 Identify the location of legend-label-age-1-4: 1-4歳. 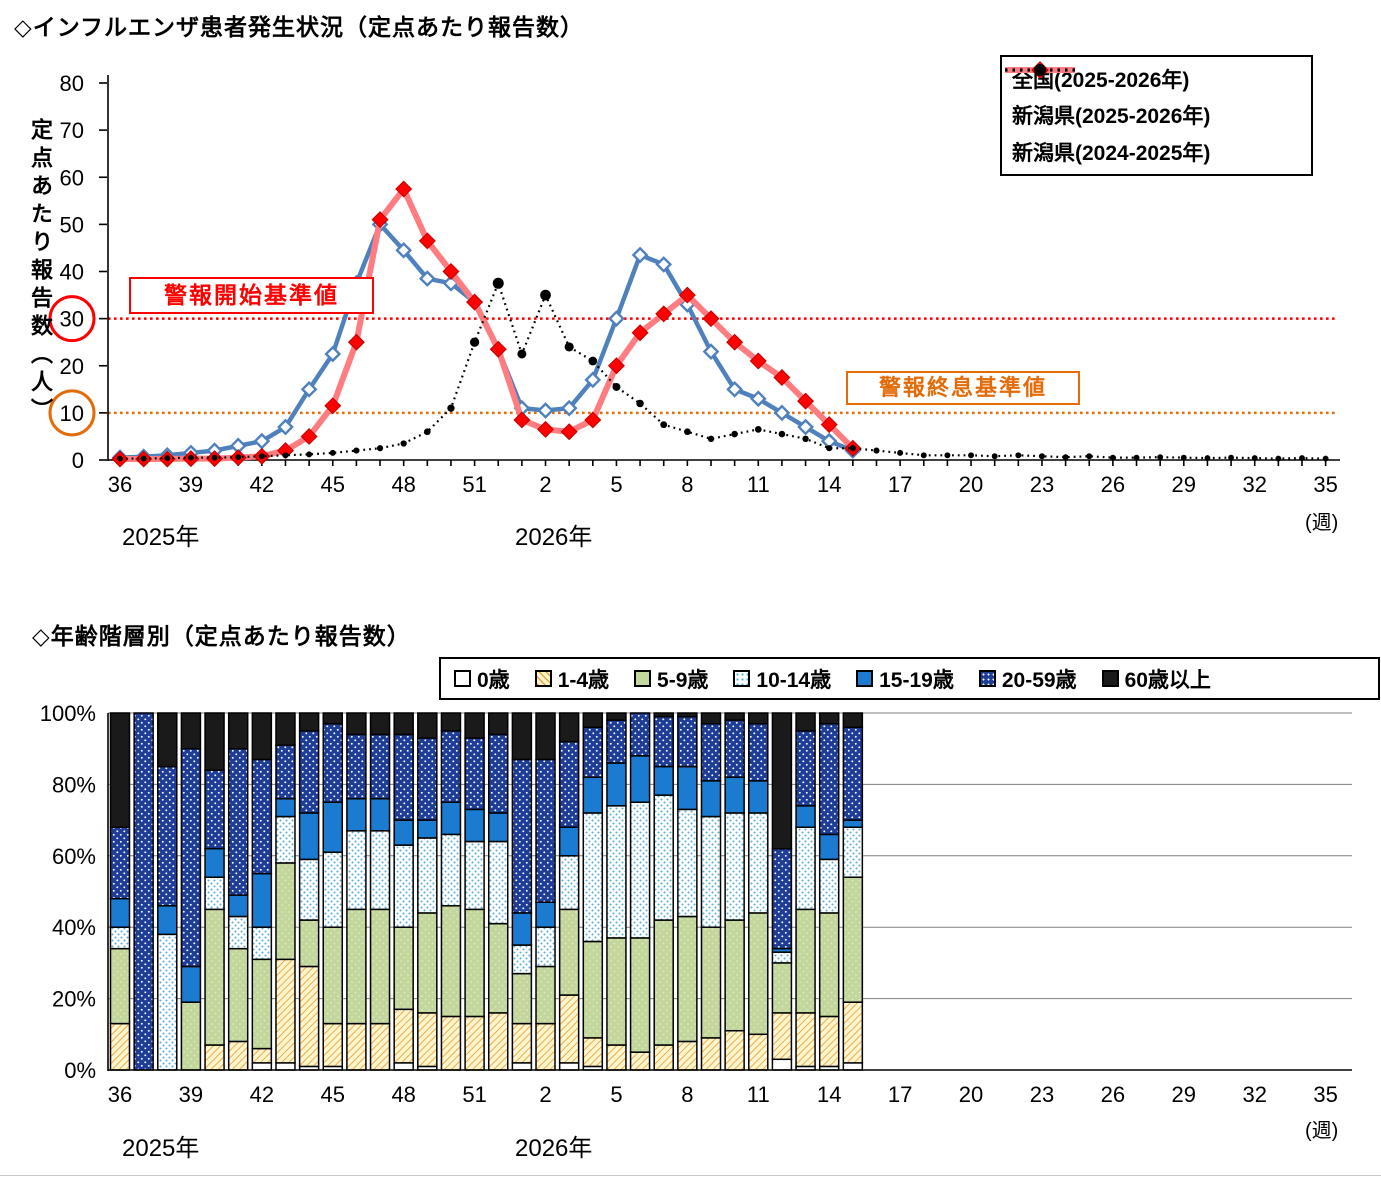
(583, 680).